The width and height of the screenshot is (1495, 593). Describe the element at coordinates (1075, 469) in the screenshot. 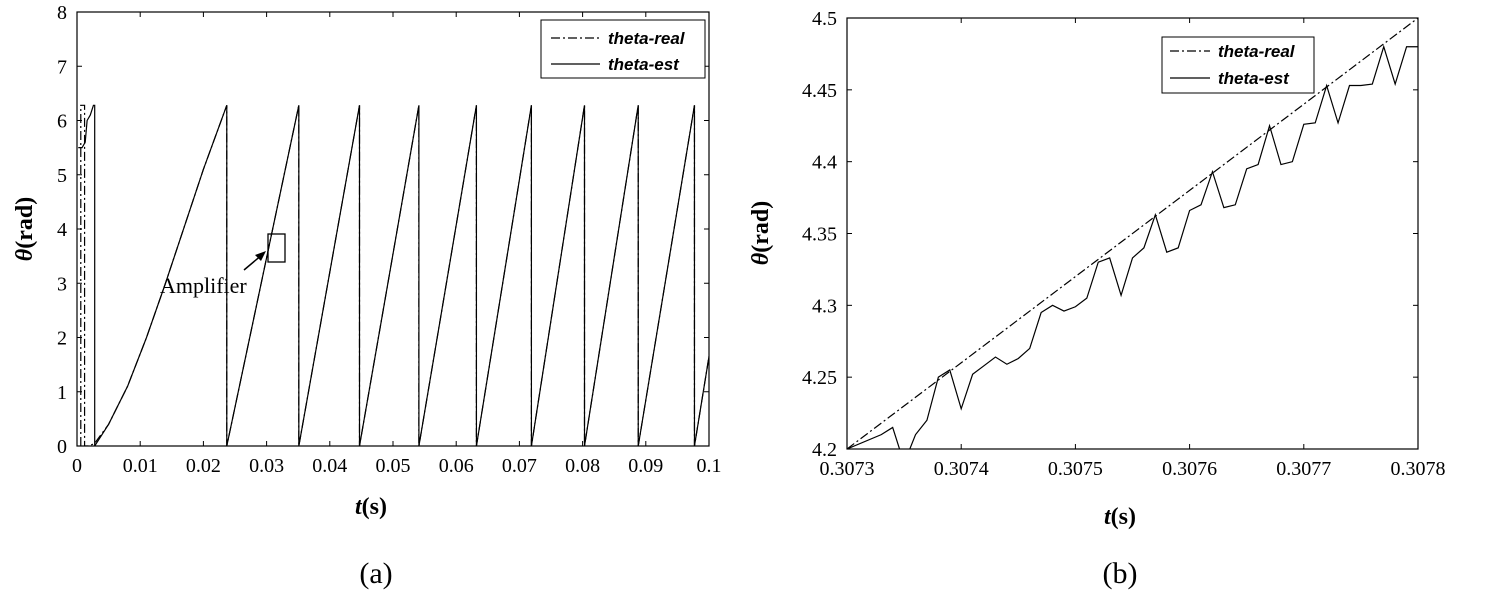

I see `x-tick-label: 0.3075` at that location.